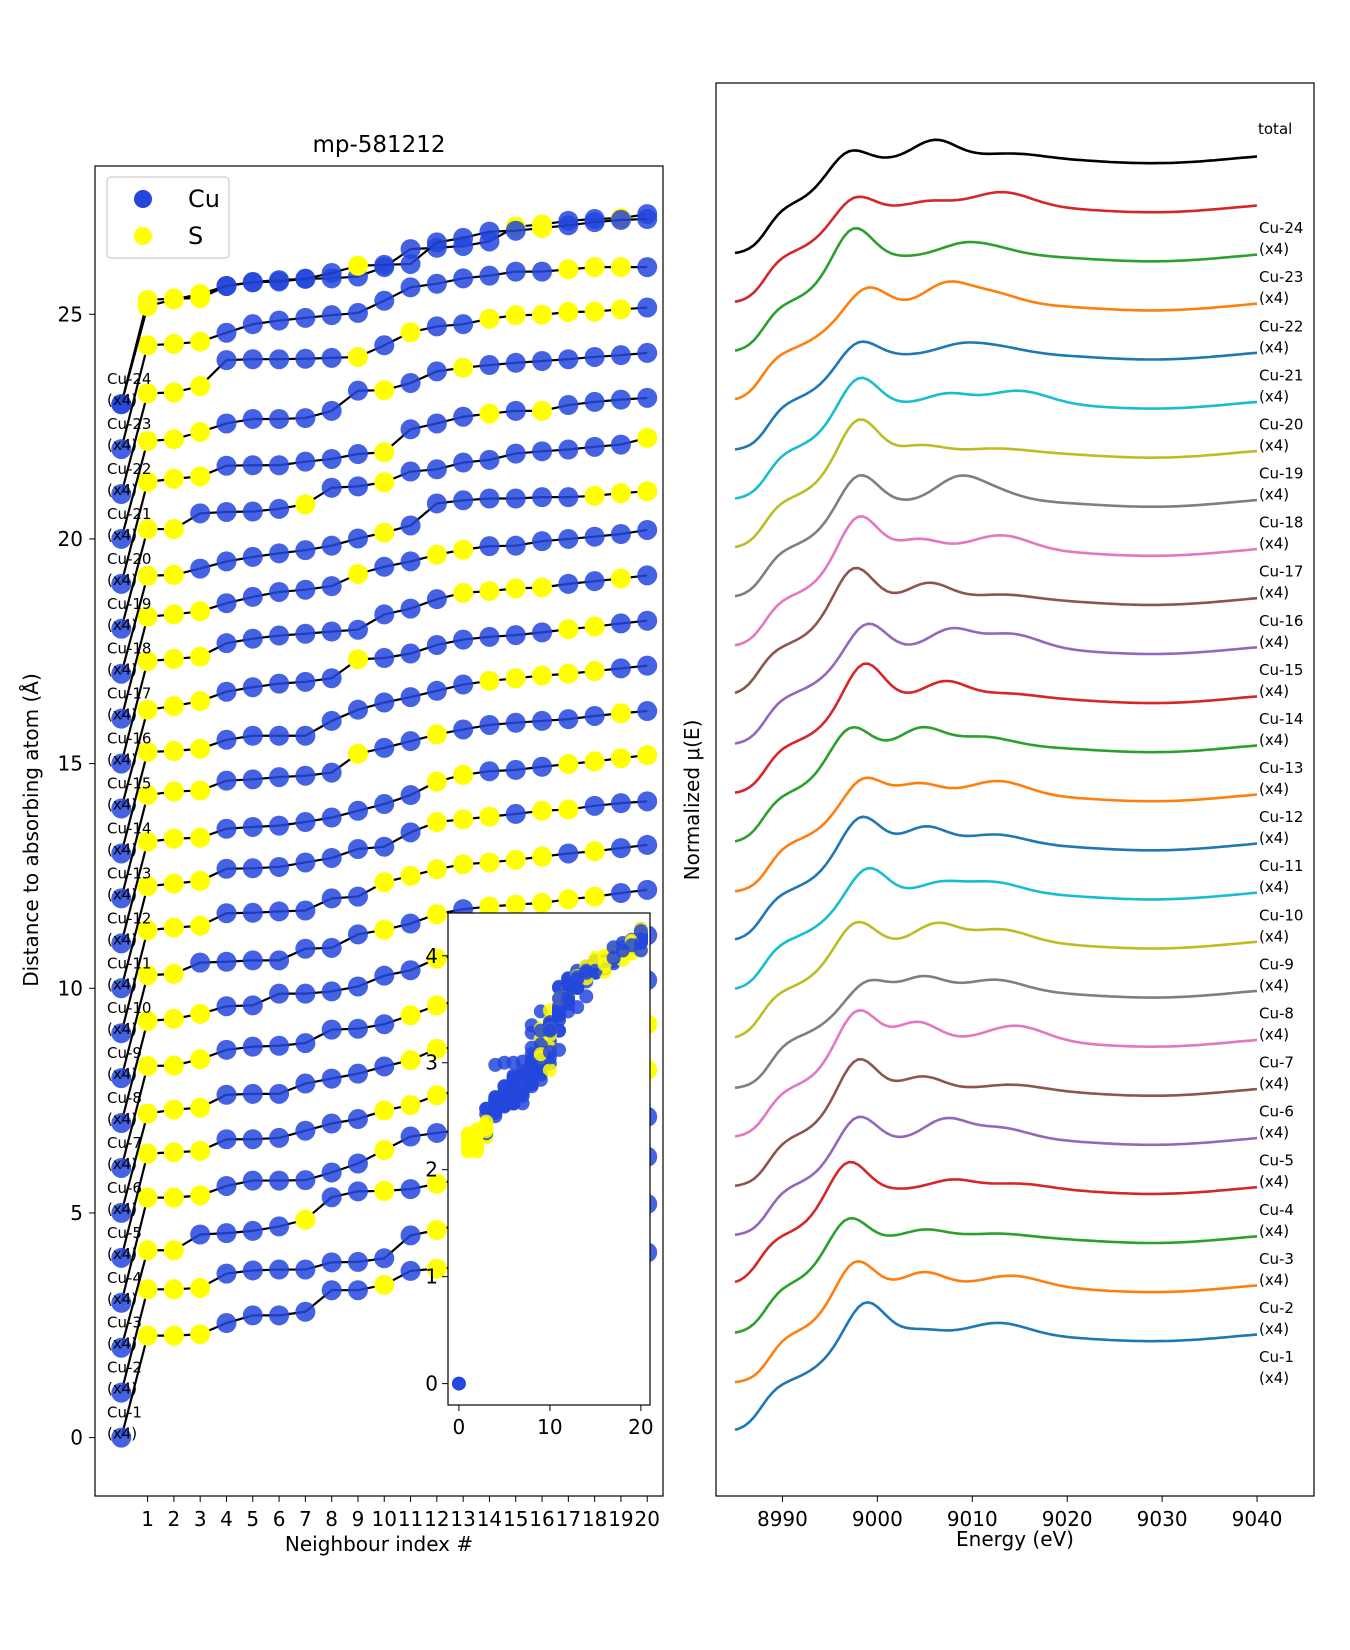  Describe the element at coordinates (124, 1143) in the screenshot. I see `site-label: Cu-7` at that location.